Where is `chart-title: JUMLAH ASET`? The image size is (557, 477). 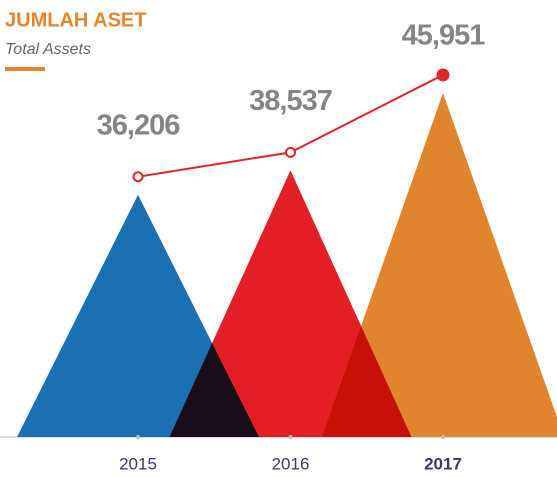 chart-title: JUMLAH ASET is located at coordinates (75, 20).